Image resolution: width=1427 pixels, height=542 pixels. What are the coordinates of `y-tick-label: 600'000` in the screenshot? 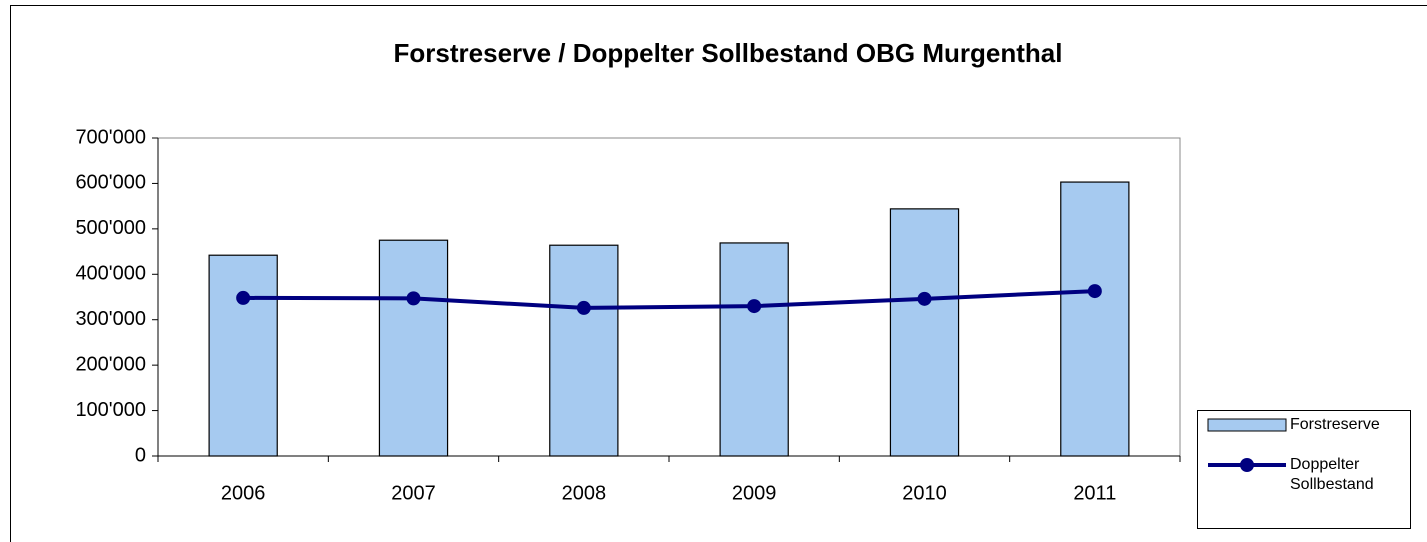 It's located at (110, 183).